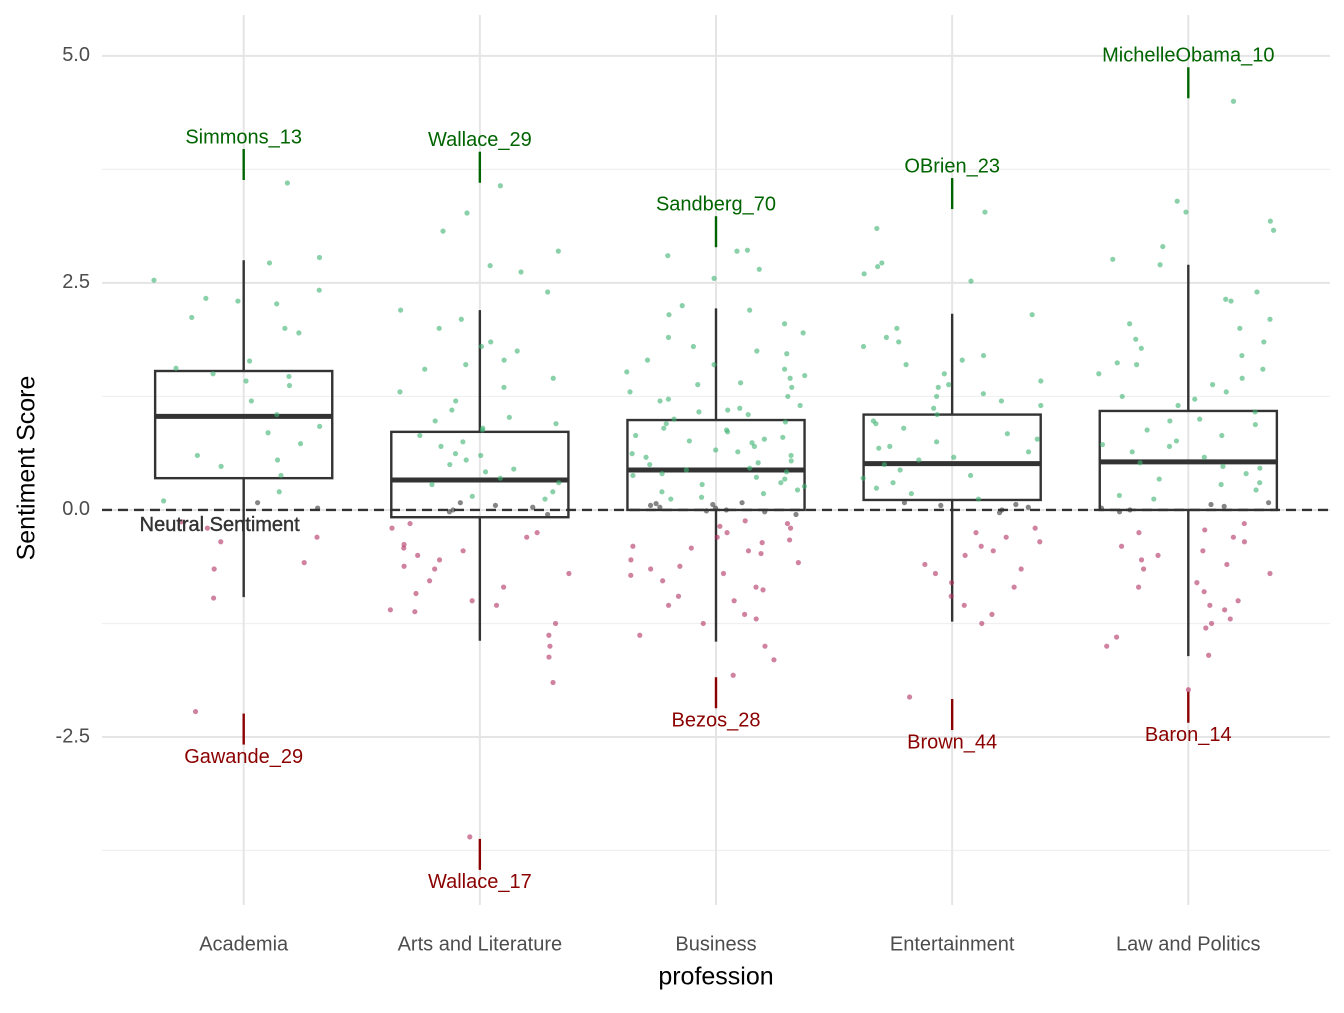  What do you see at coordinates (716, 204) in the screenshot?
I see `point-label: Sandberg_70` at bounding box center [716, 204].